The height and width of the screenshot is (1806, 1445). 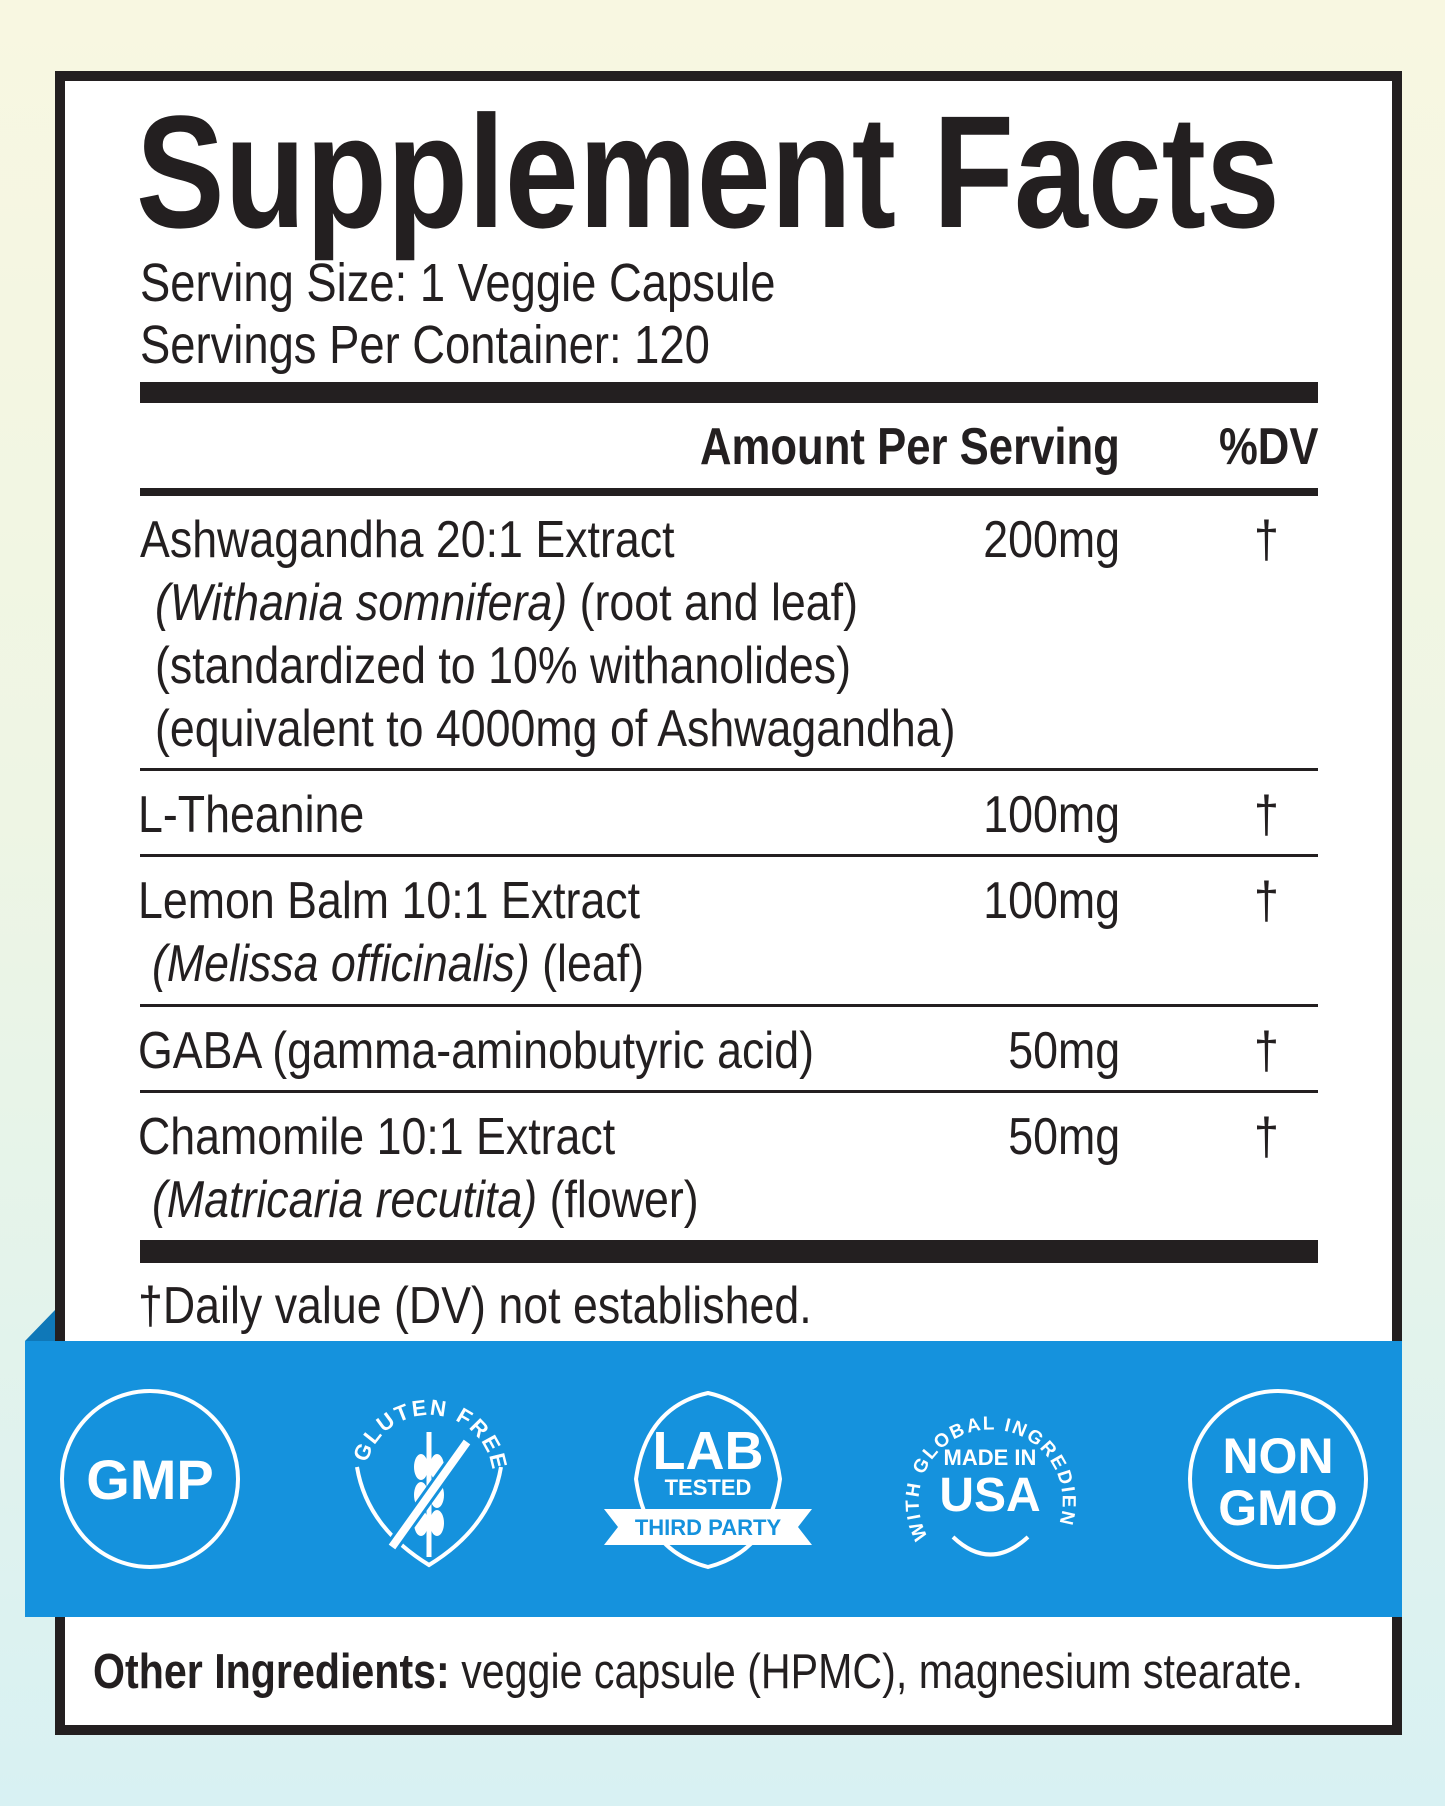 I want to click on ingredient-name: Chamomile 10:1 Extract, so click(x=377, y=1137).